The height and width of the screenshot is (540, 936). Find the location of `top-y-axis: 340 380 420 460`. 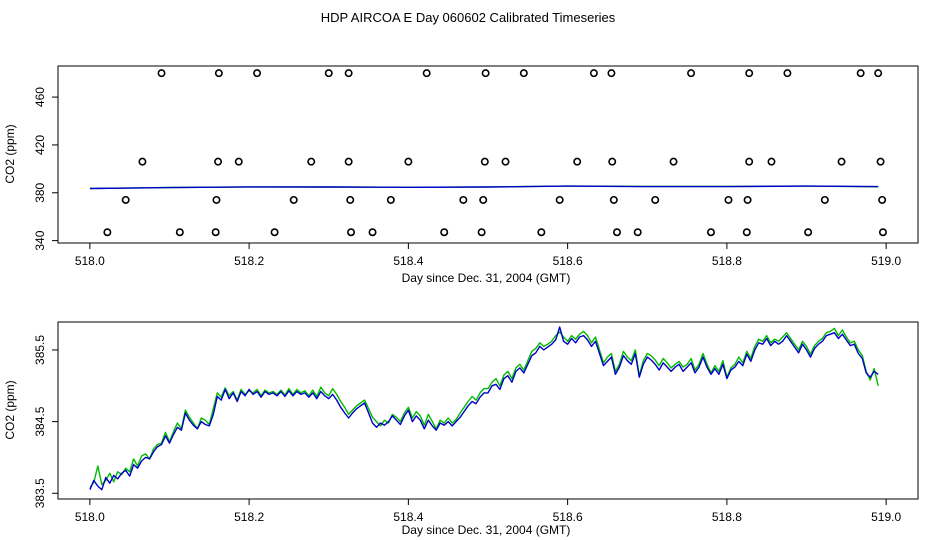

top-y-axis: 340 380 420 460 is located at coordinates (45, 169).